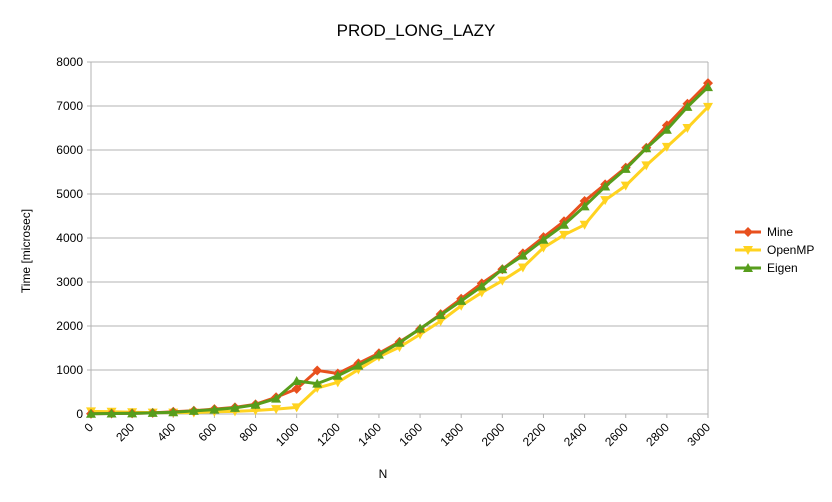  I want to click on y-axis-label: Time [microsec], so click(26, 251).